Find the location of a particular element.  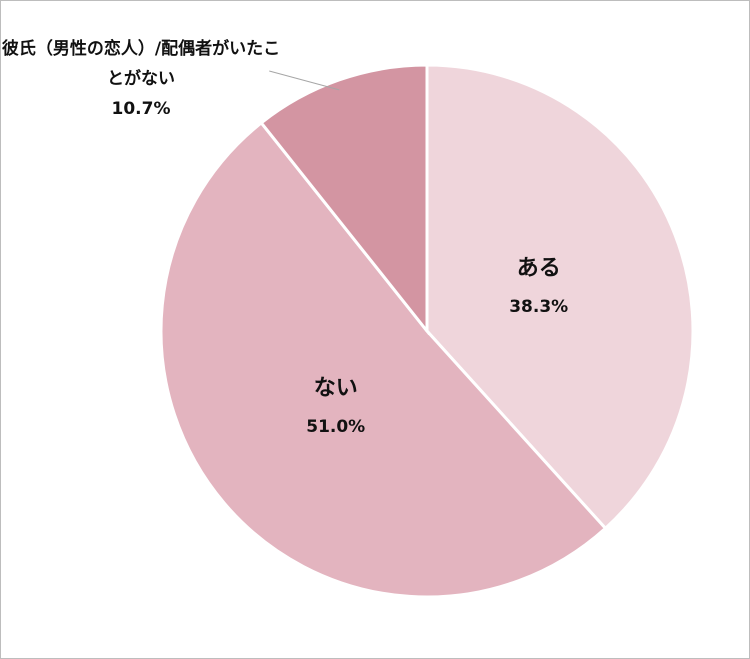

leader-line is located at coordinates (304, 80).